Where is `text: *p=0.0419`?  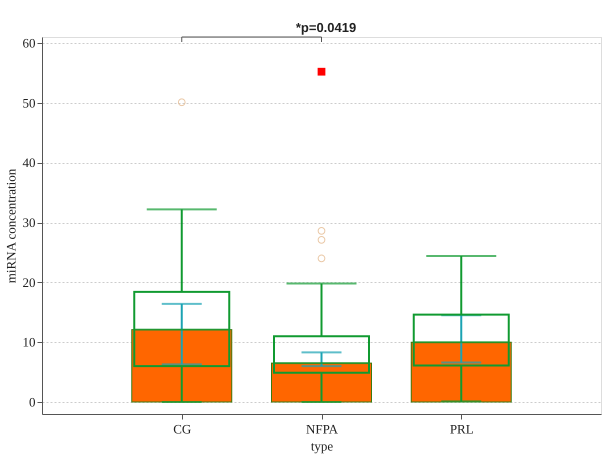 text: *p=0.0419 is located at coordinates (326, 27).